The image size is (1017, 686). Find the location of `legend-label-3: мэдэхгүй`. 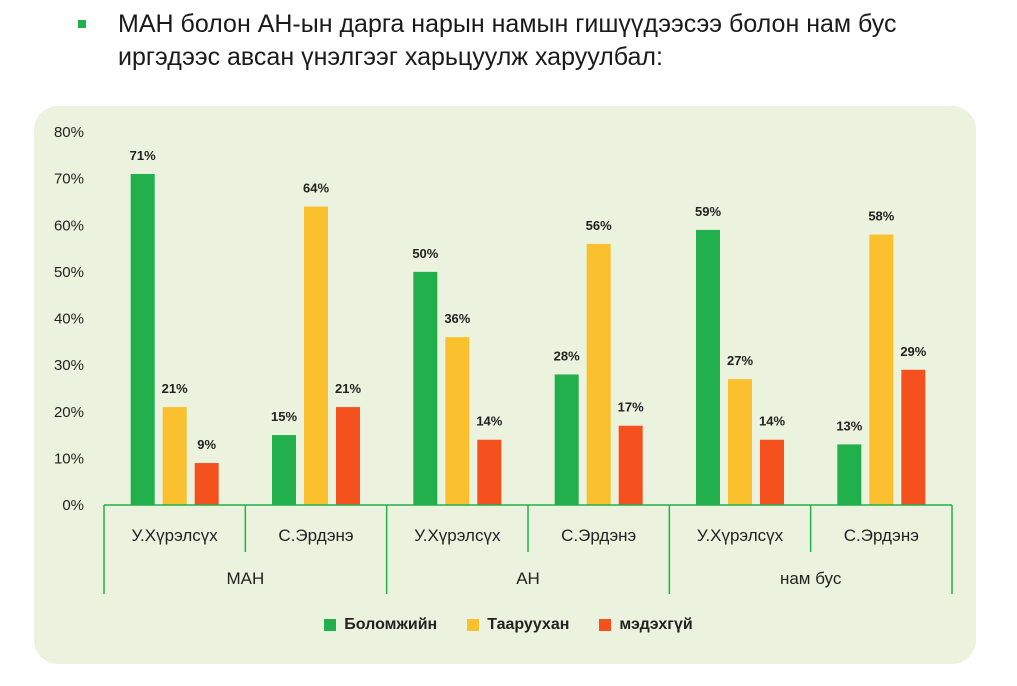

legend-label-3: мэдэхгүй is located at coordinates (656, 624).